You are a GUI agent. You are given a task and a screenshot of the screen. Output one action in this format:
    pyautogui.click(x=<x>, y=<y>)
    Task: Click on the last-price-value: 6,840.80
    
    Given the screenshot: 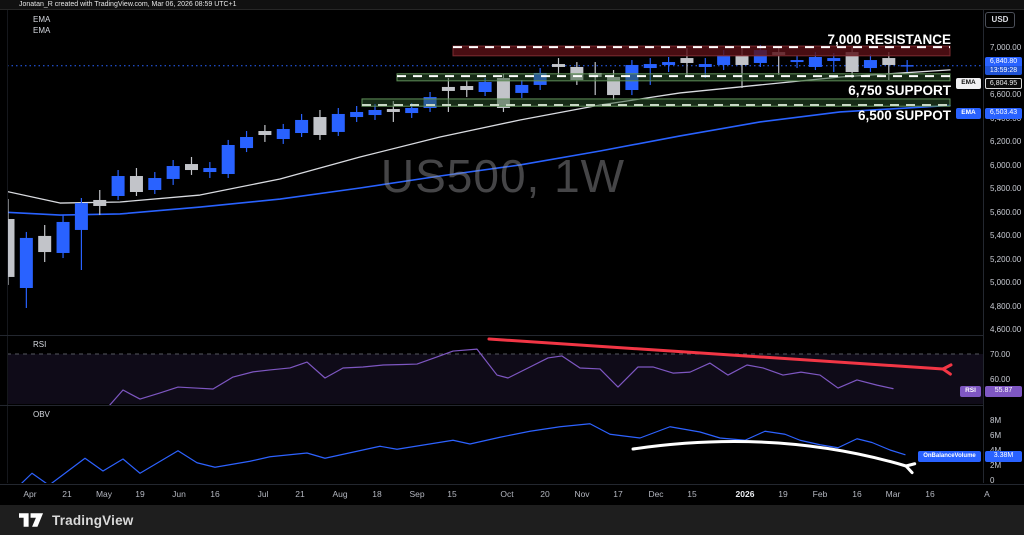 What is the action you would take?
    pyautogui.click(x=1003, y=61)
    